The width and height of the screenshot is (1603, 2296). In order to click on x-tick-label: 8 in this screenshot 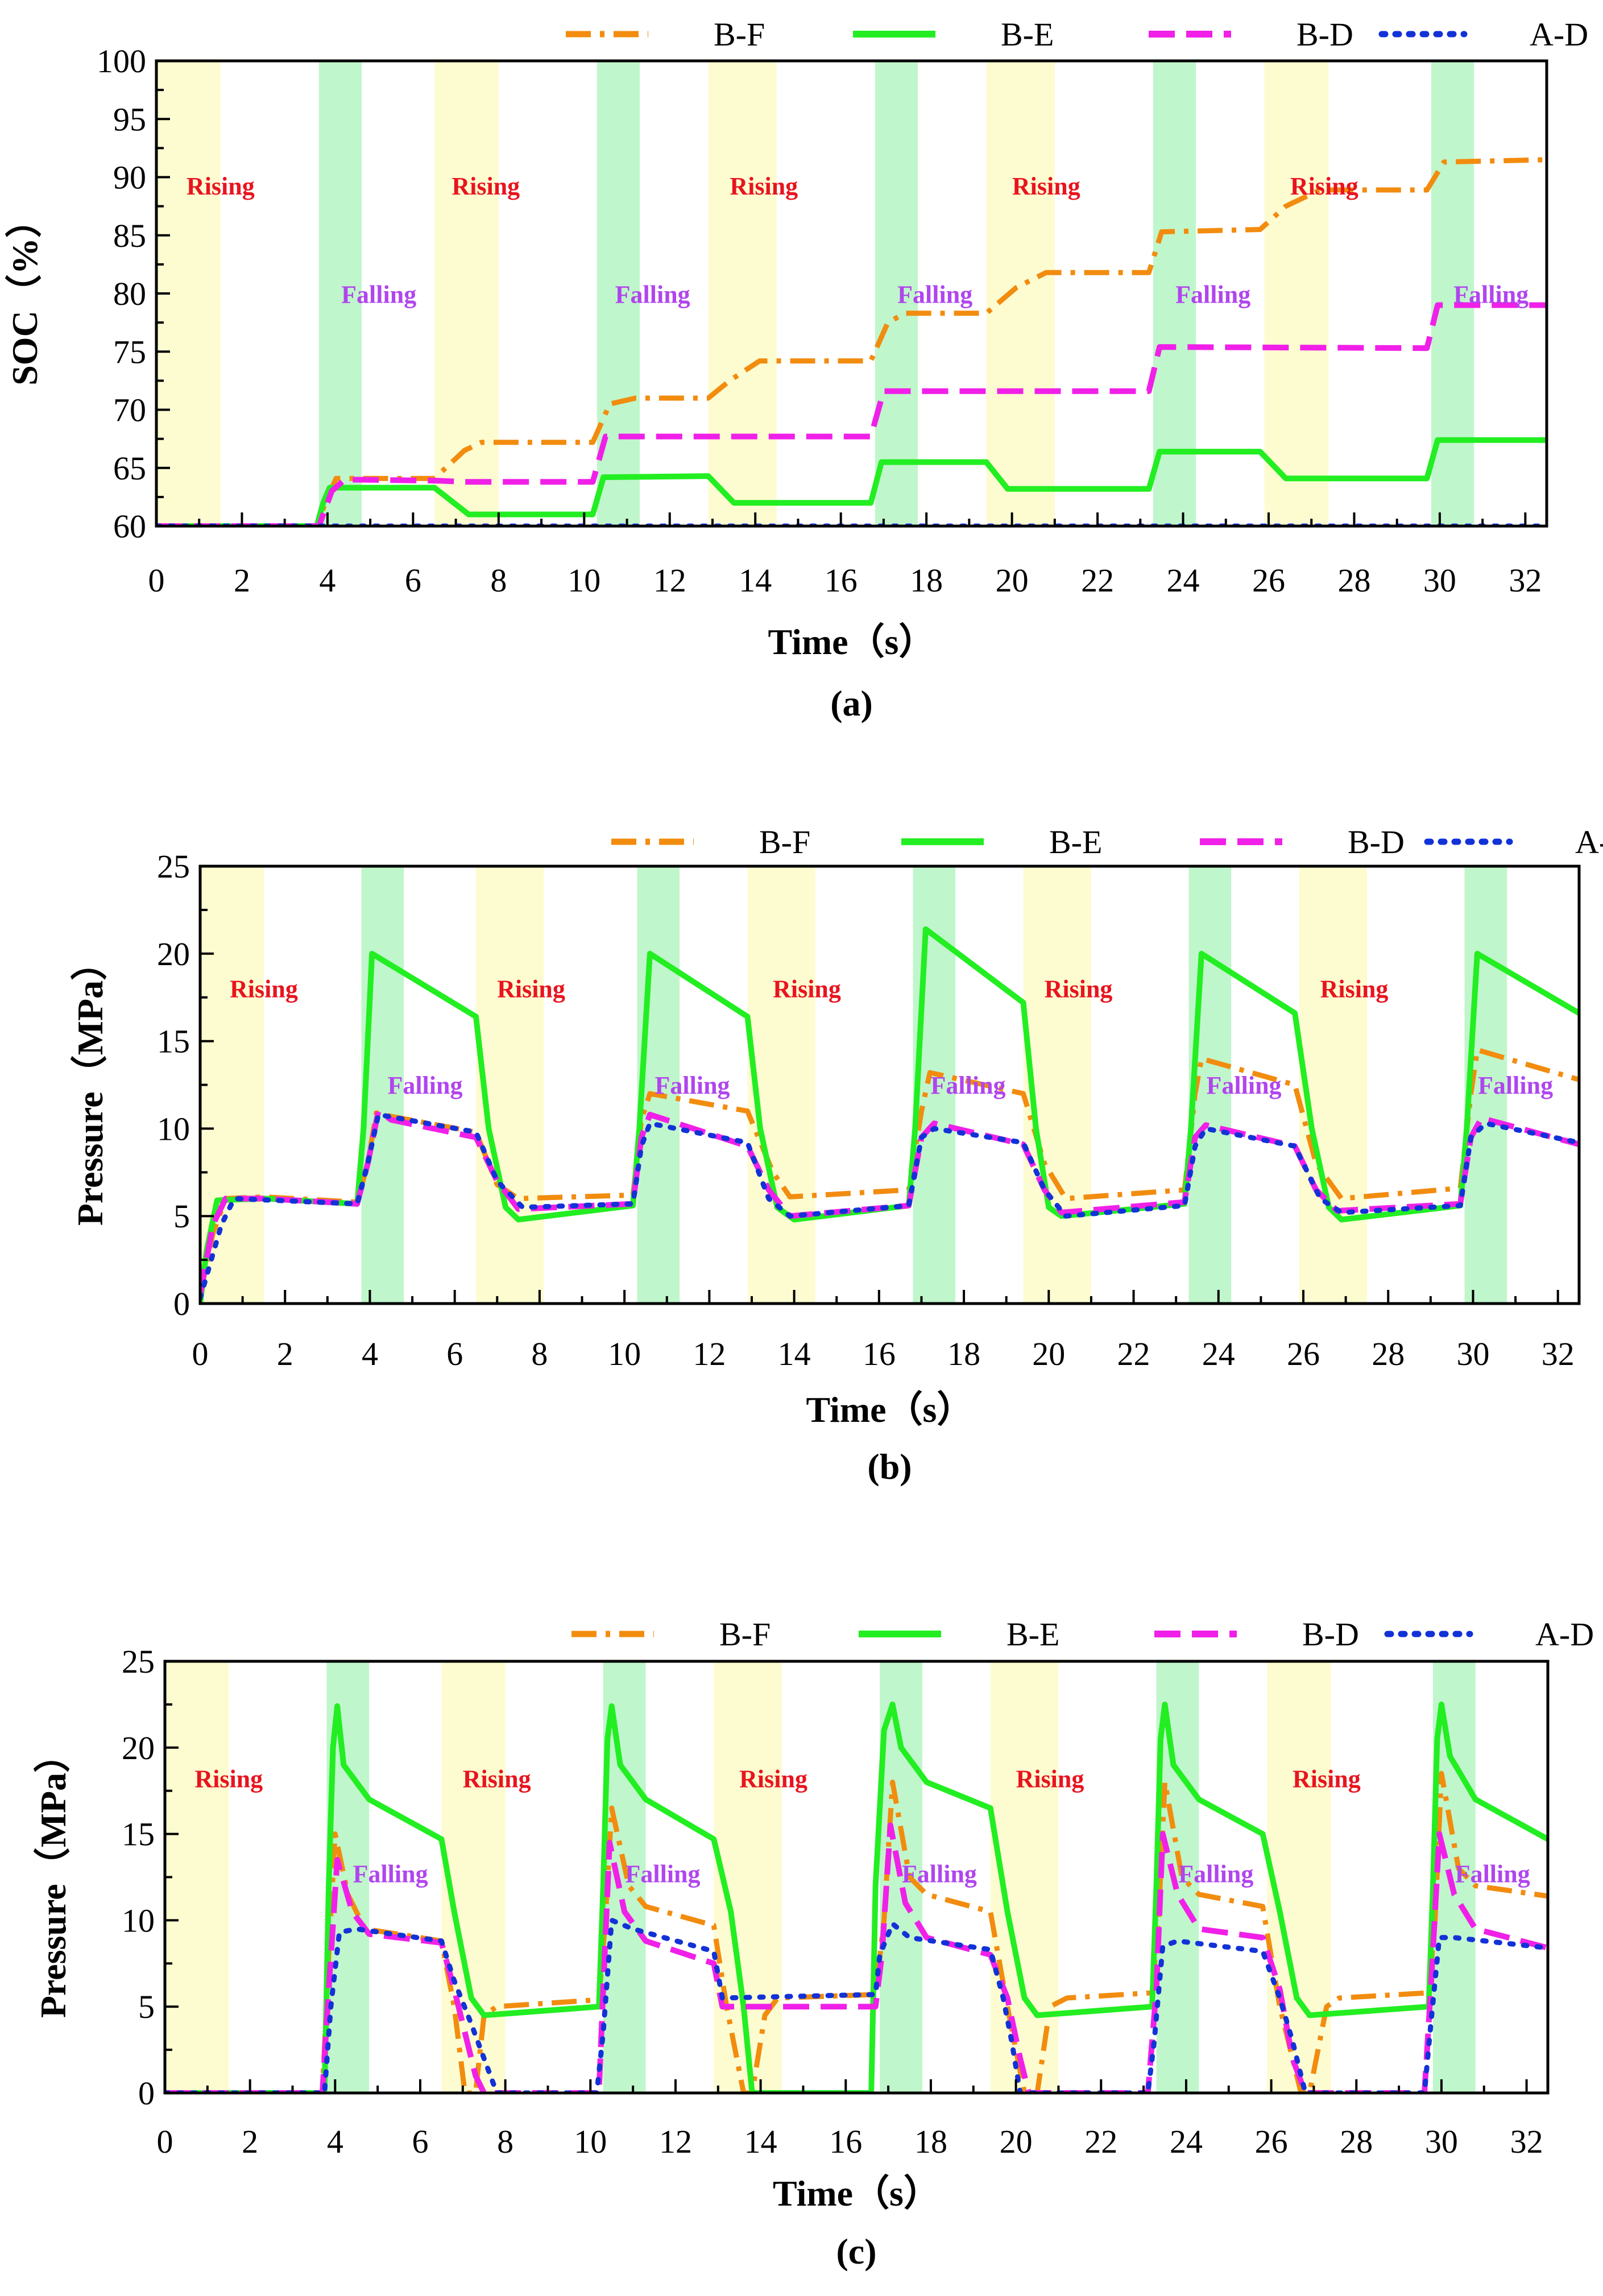, I will do `click(498, 580)`.